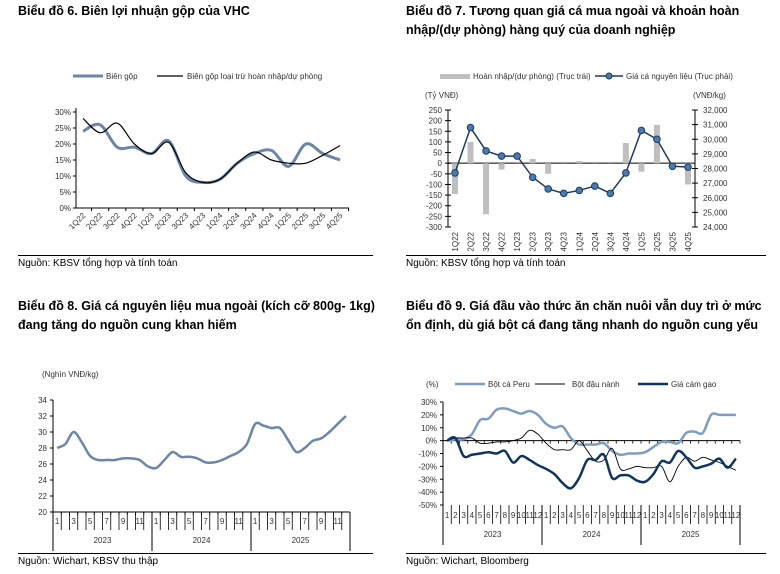  I want to click on left-y-tick-label: -50, so click(436, 174).